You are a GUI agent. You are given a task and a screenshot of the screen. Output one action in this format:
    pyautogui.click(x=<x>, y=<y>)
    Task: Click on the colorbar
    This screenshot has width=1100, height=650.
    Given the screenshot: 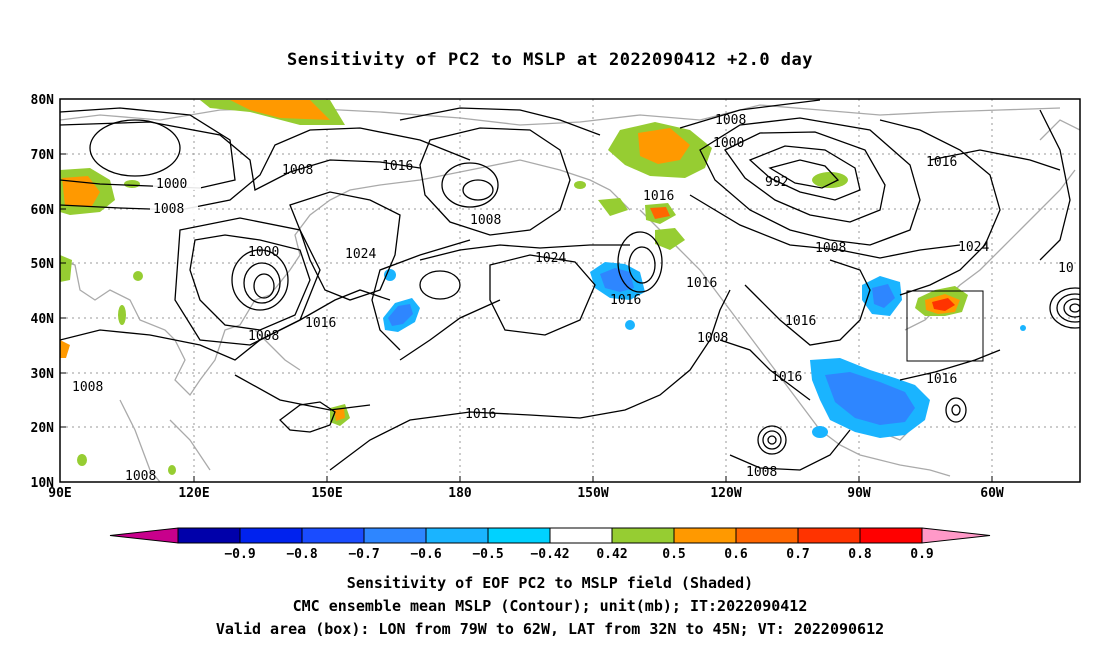 What is the action you would take?
    pyautogui.click(x=550, y=535)
    